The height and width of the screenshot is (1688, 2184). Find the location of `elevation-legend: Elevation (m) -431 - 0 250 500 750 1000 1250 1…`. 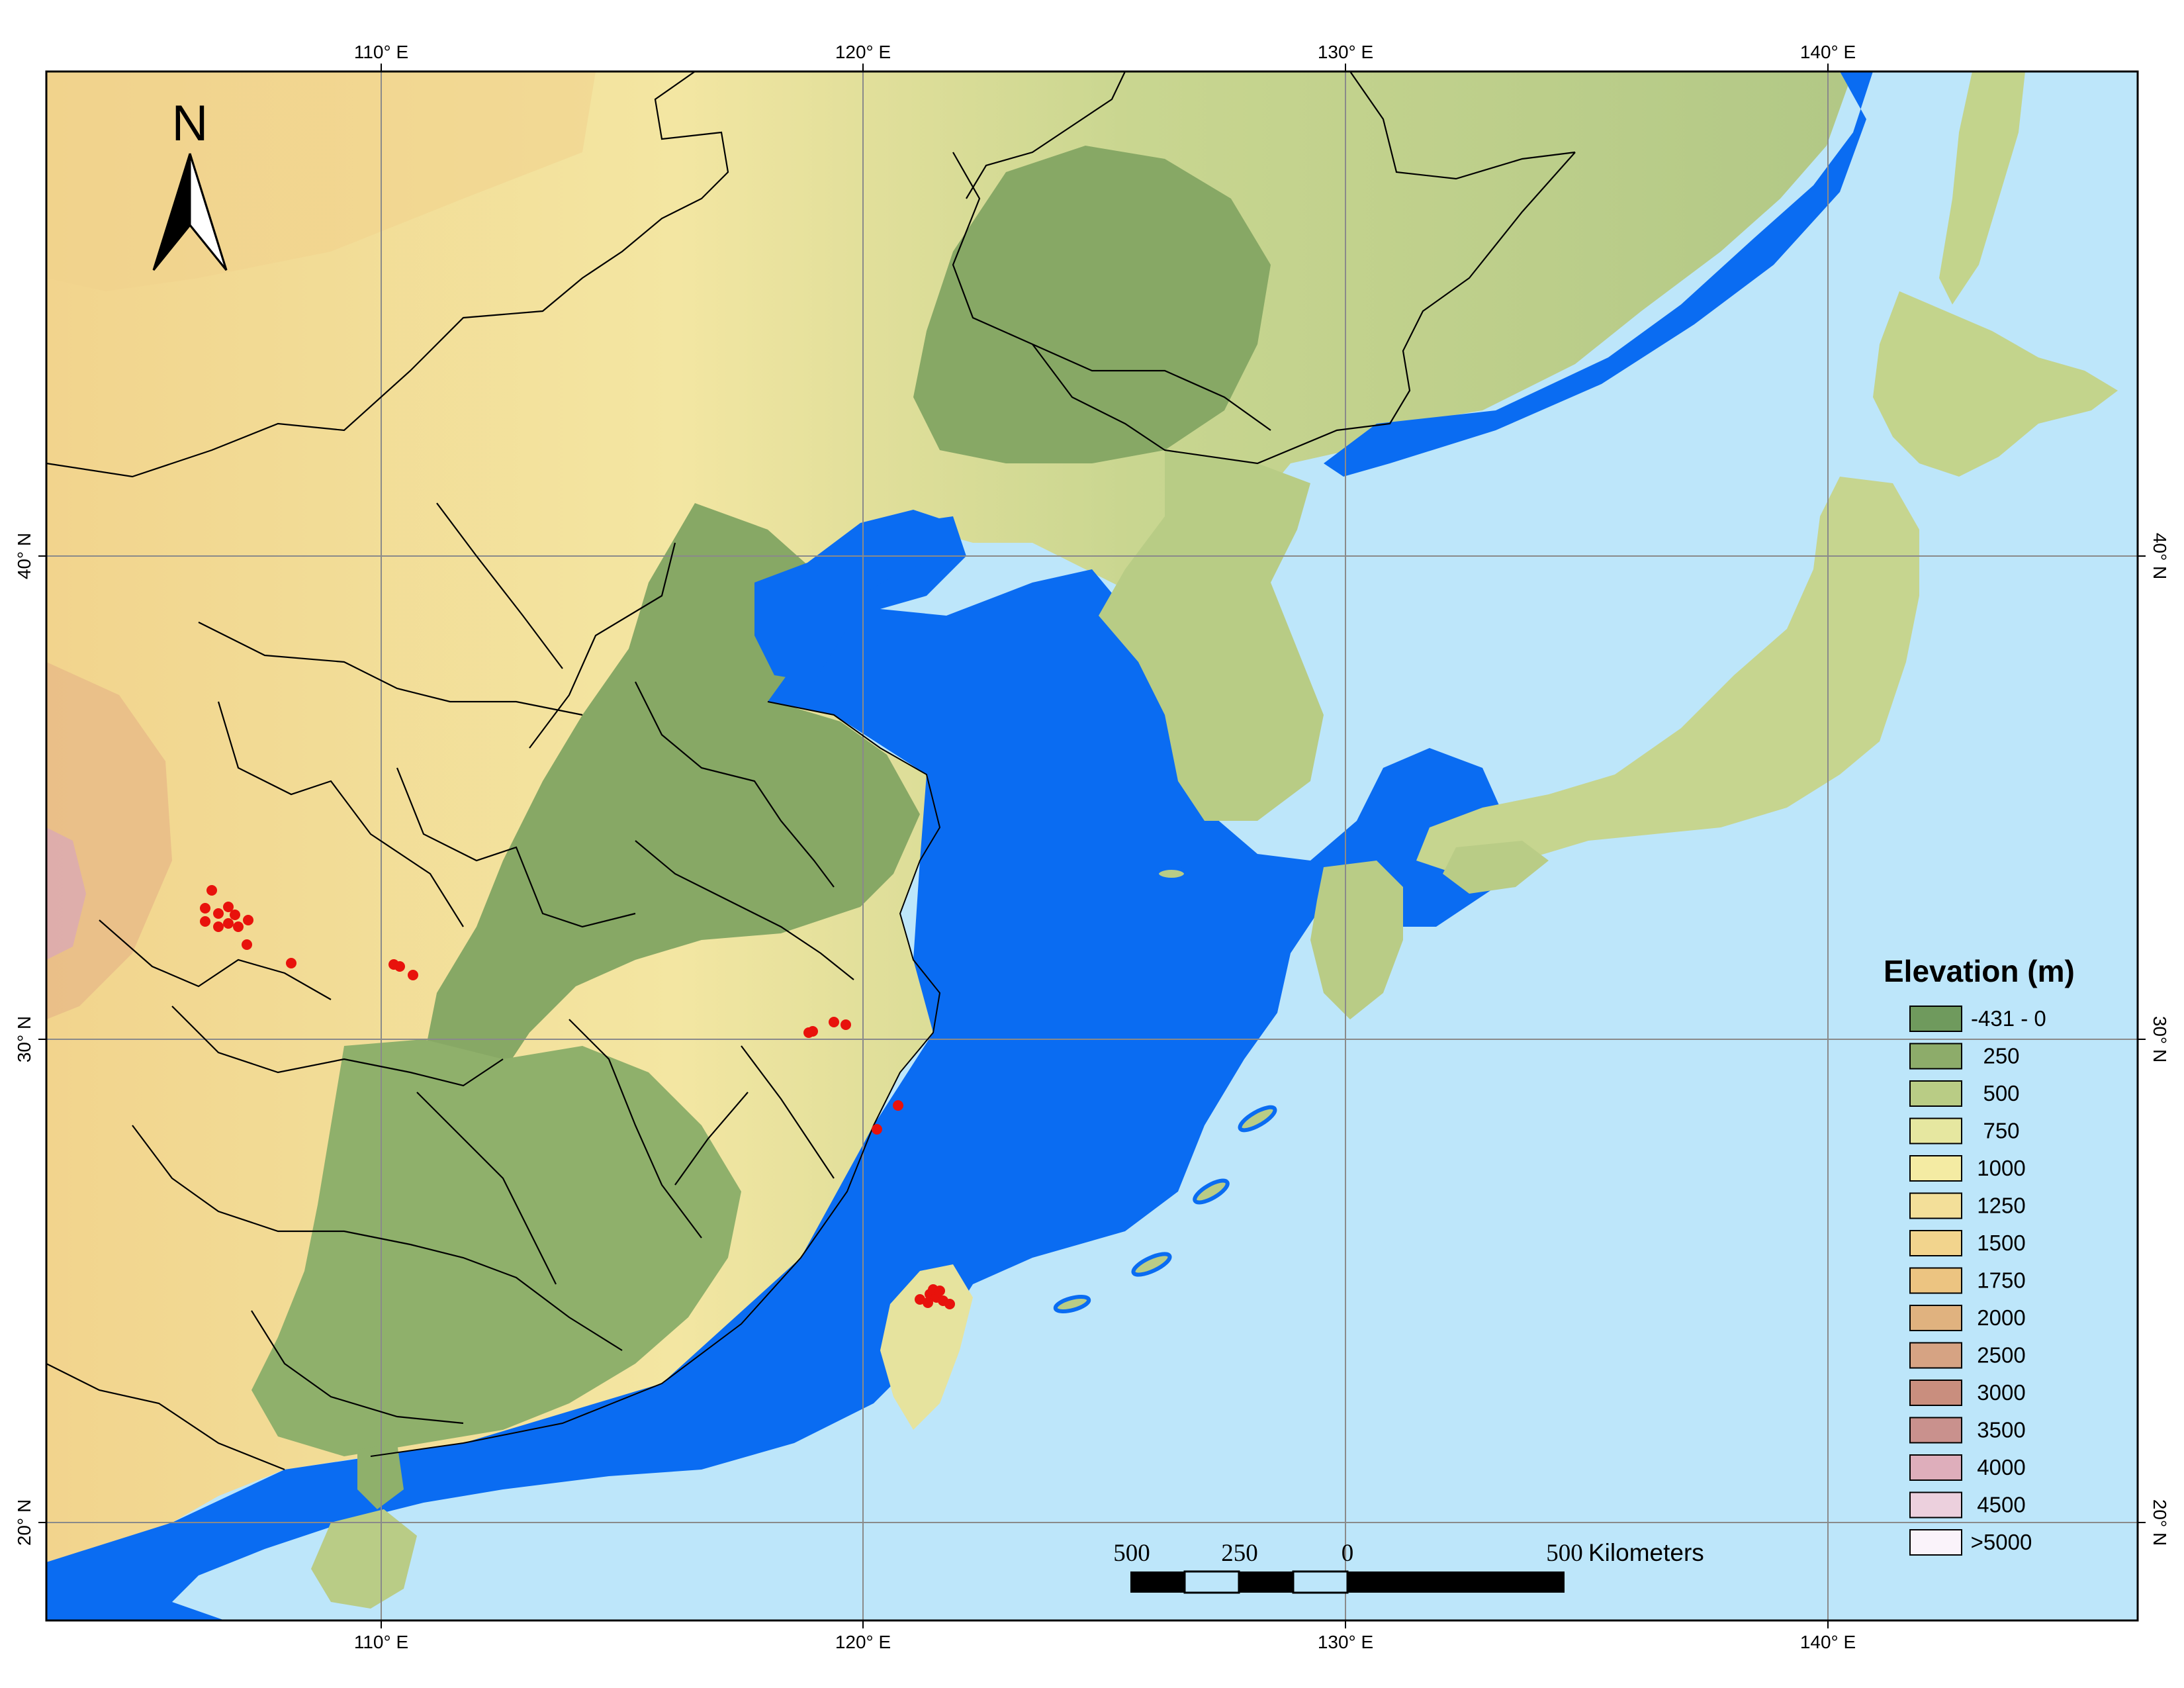

elevation-legend: Elevation (m) -431 - 0 250 500 750 1000 1250 1… is located at coordinates (1979, 1255).